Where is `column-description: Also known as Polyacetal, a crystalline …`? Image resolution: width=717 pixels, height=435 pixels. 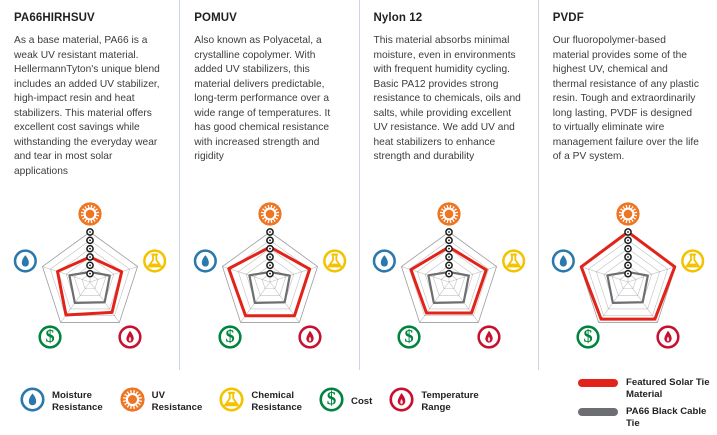 column-description: Also known as Polyacetal, a crystalline … is located at coordinates (262, 99).